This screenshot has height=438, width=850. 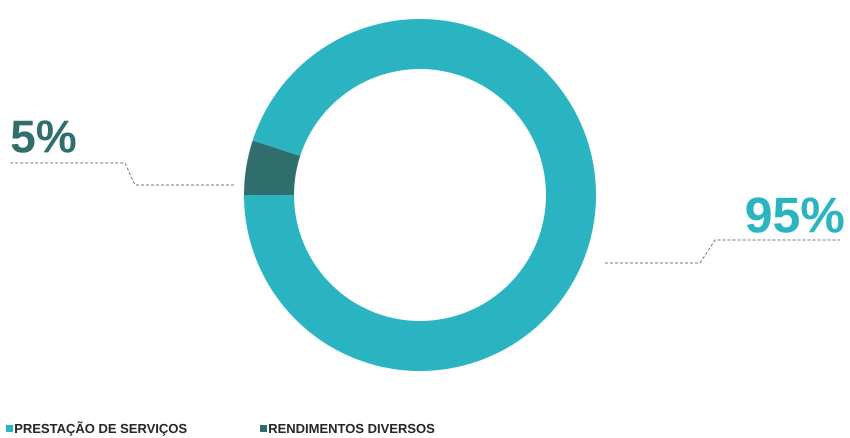 What do you see at coordinates (351, 429) in the screenshot?
I see `legend-label: RENDIMENTOS DIVERSOS` at bounding box center [351, 429].